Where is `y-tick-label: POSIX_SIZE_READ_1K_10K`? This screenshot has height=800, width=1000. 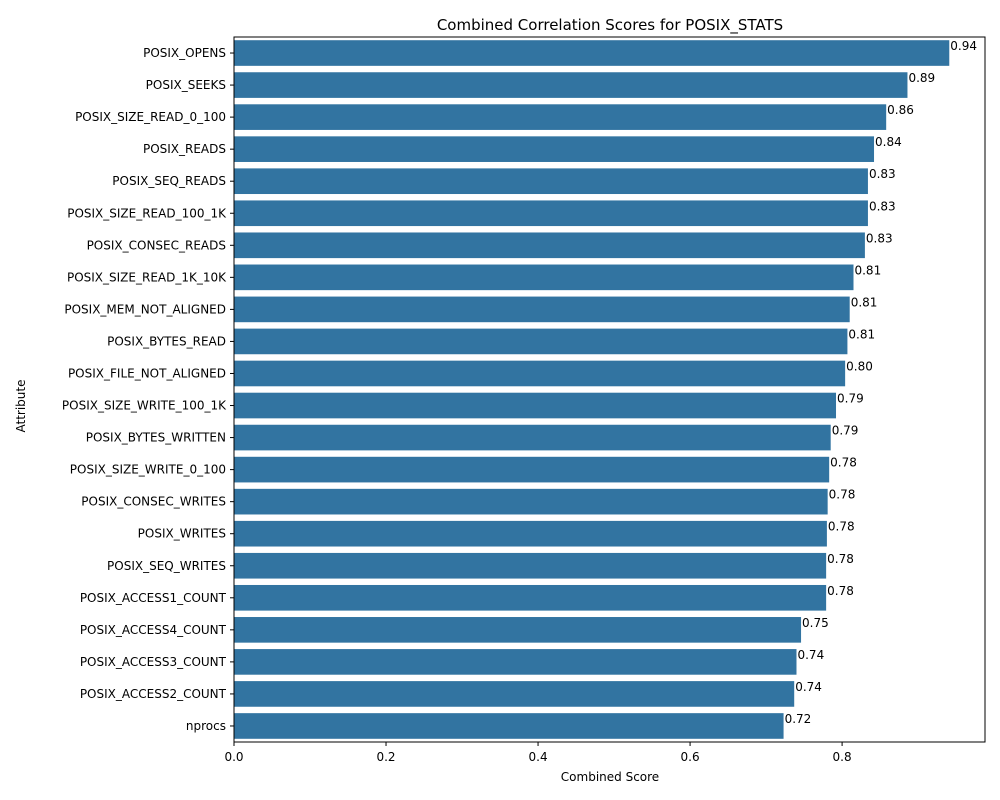 y-tick-label: POSIX_SIZE_READ_1K_10K is located at coordinates (147, 277).